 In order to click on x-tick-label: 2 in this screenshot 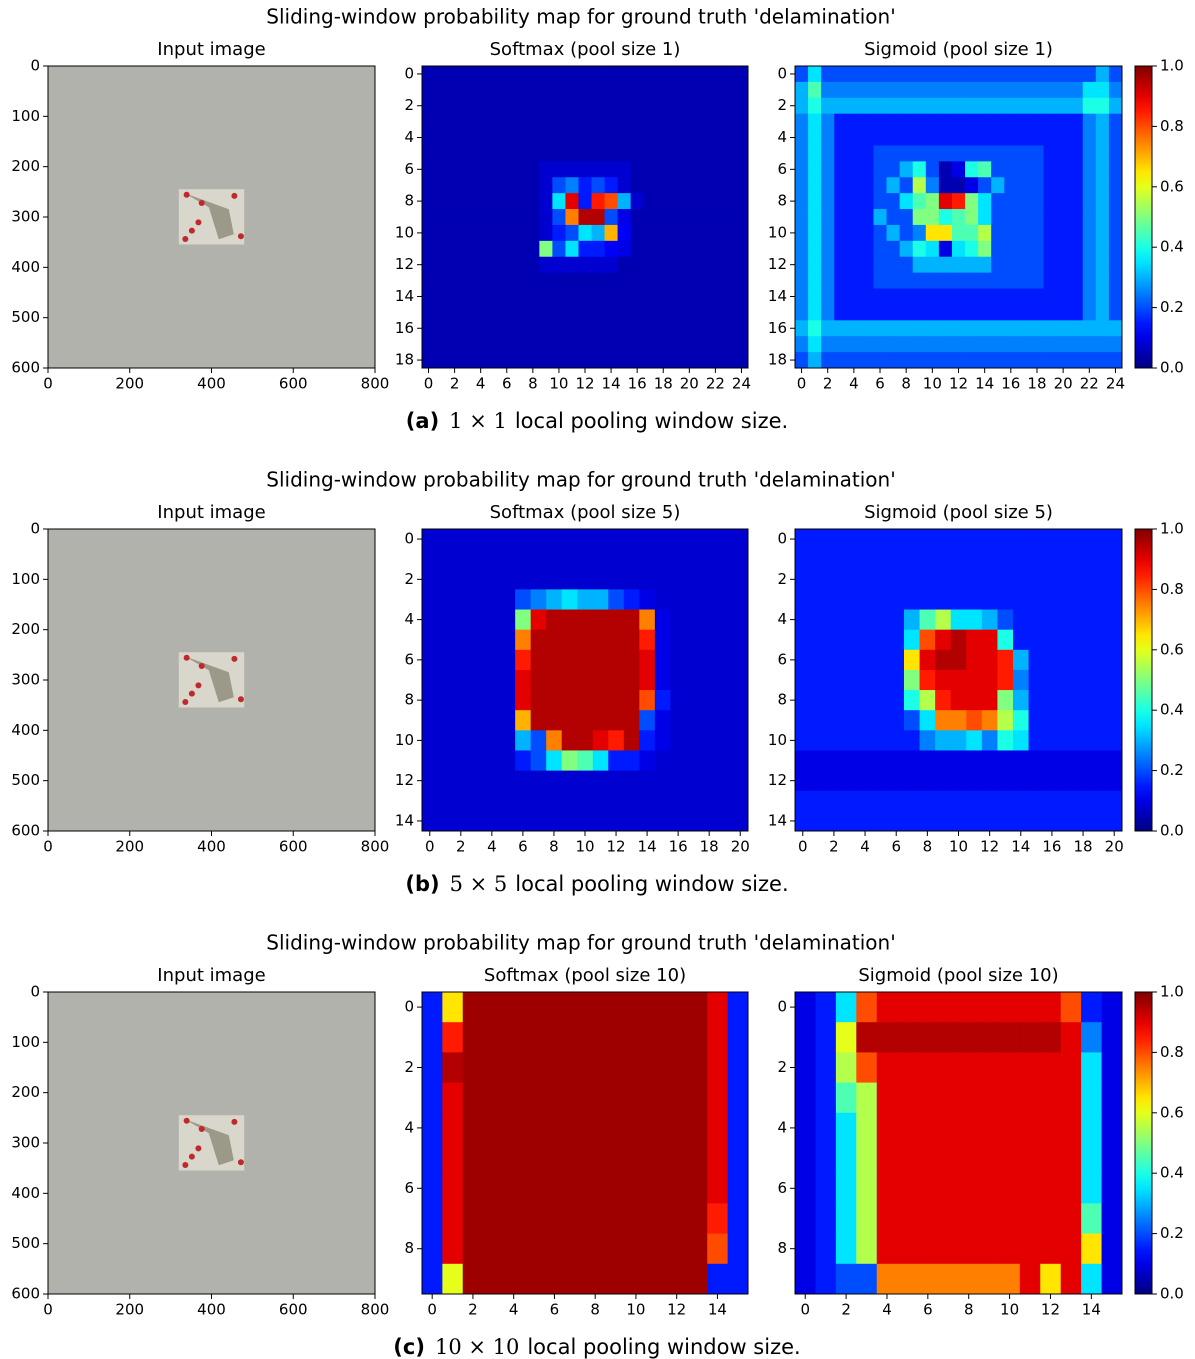, I will do `click(834, 847)`.